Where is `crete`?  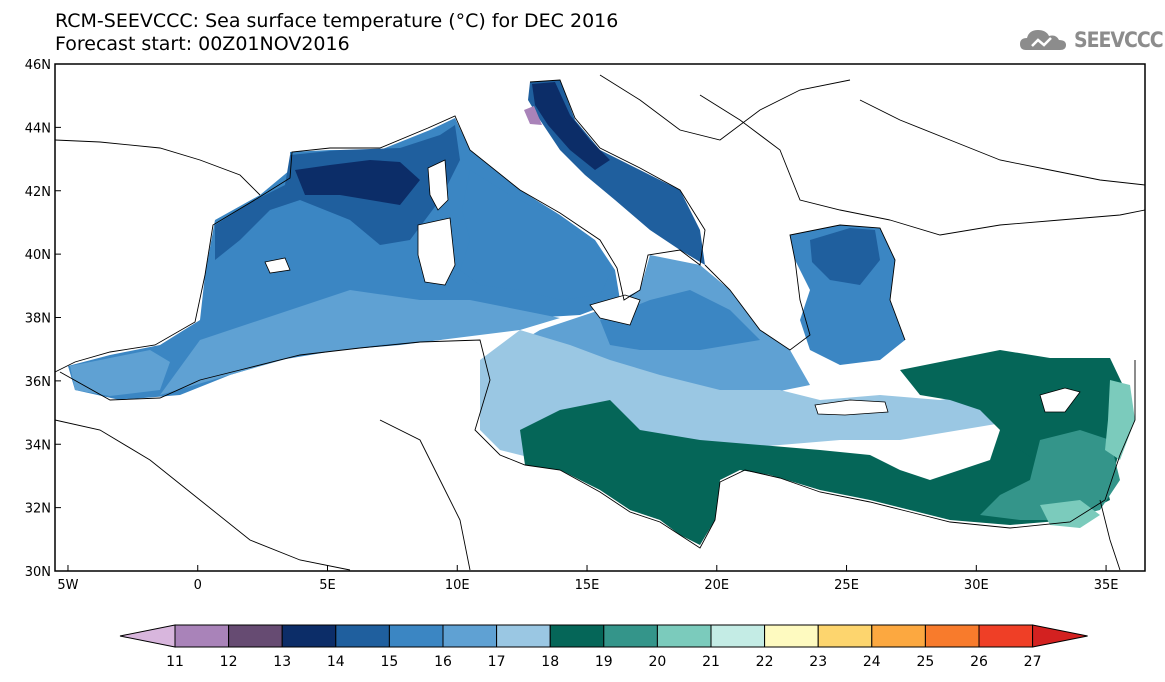
crete is located at coordinates (851, 407).